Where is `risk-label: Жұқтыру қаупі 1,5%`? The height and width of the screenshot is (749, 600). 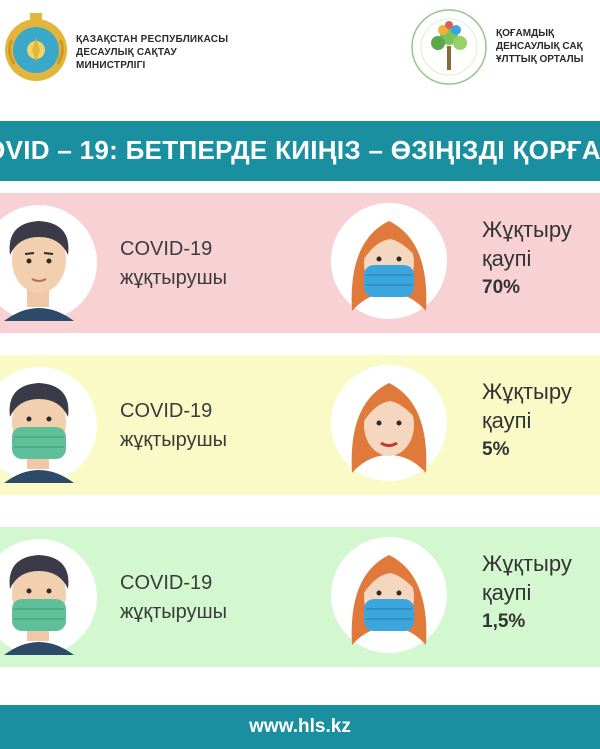
risk-label: Жұқтыру қаупі 1,5% is located at coordinates (527, 592).